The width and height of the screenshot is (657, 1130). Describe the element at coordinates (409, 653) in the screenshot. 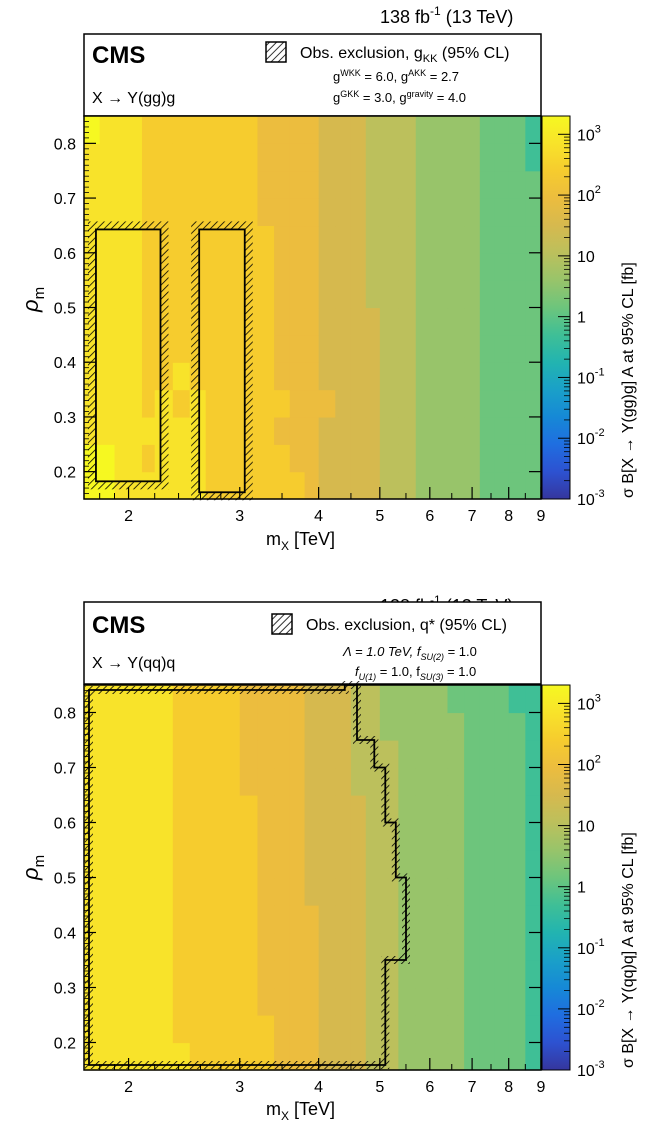

I see `legend-params-line1: Λ = 1.0 TeV, fSU(2) = 1.0` at that location.